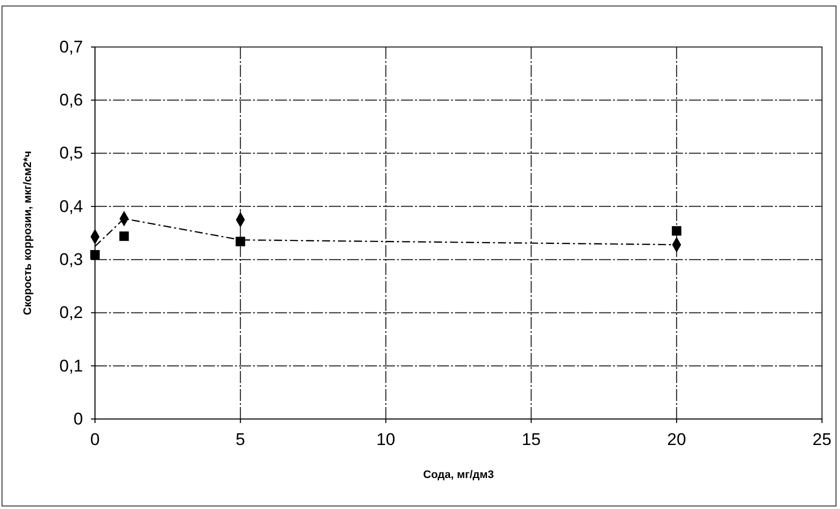  Describe the element at coordinates (71, 312) in the screenshot. I see `y-tick-label: 0,2` at that location.